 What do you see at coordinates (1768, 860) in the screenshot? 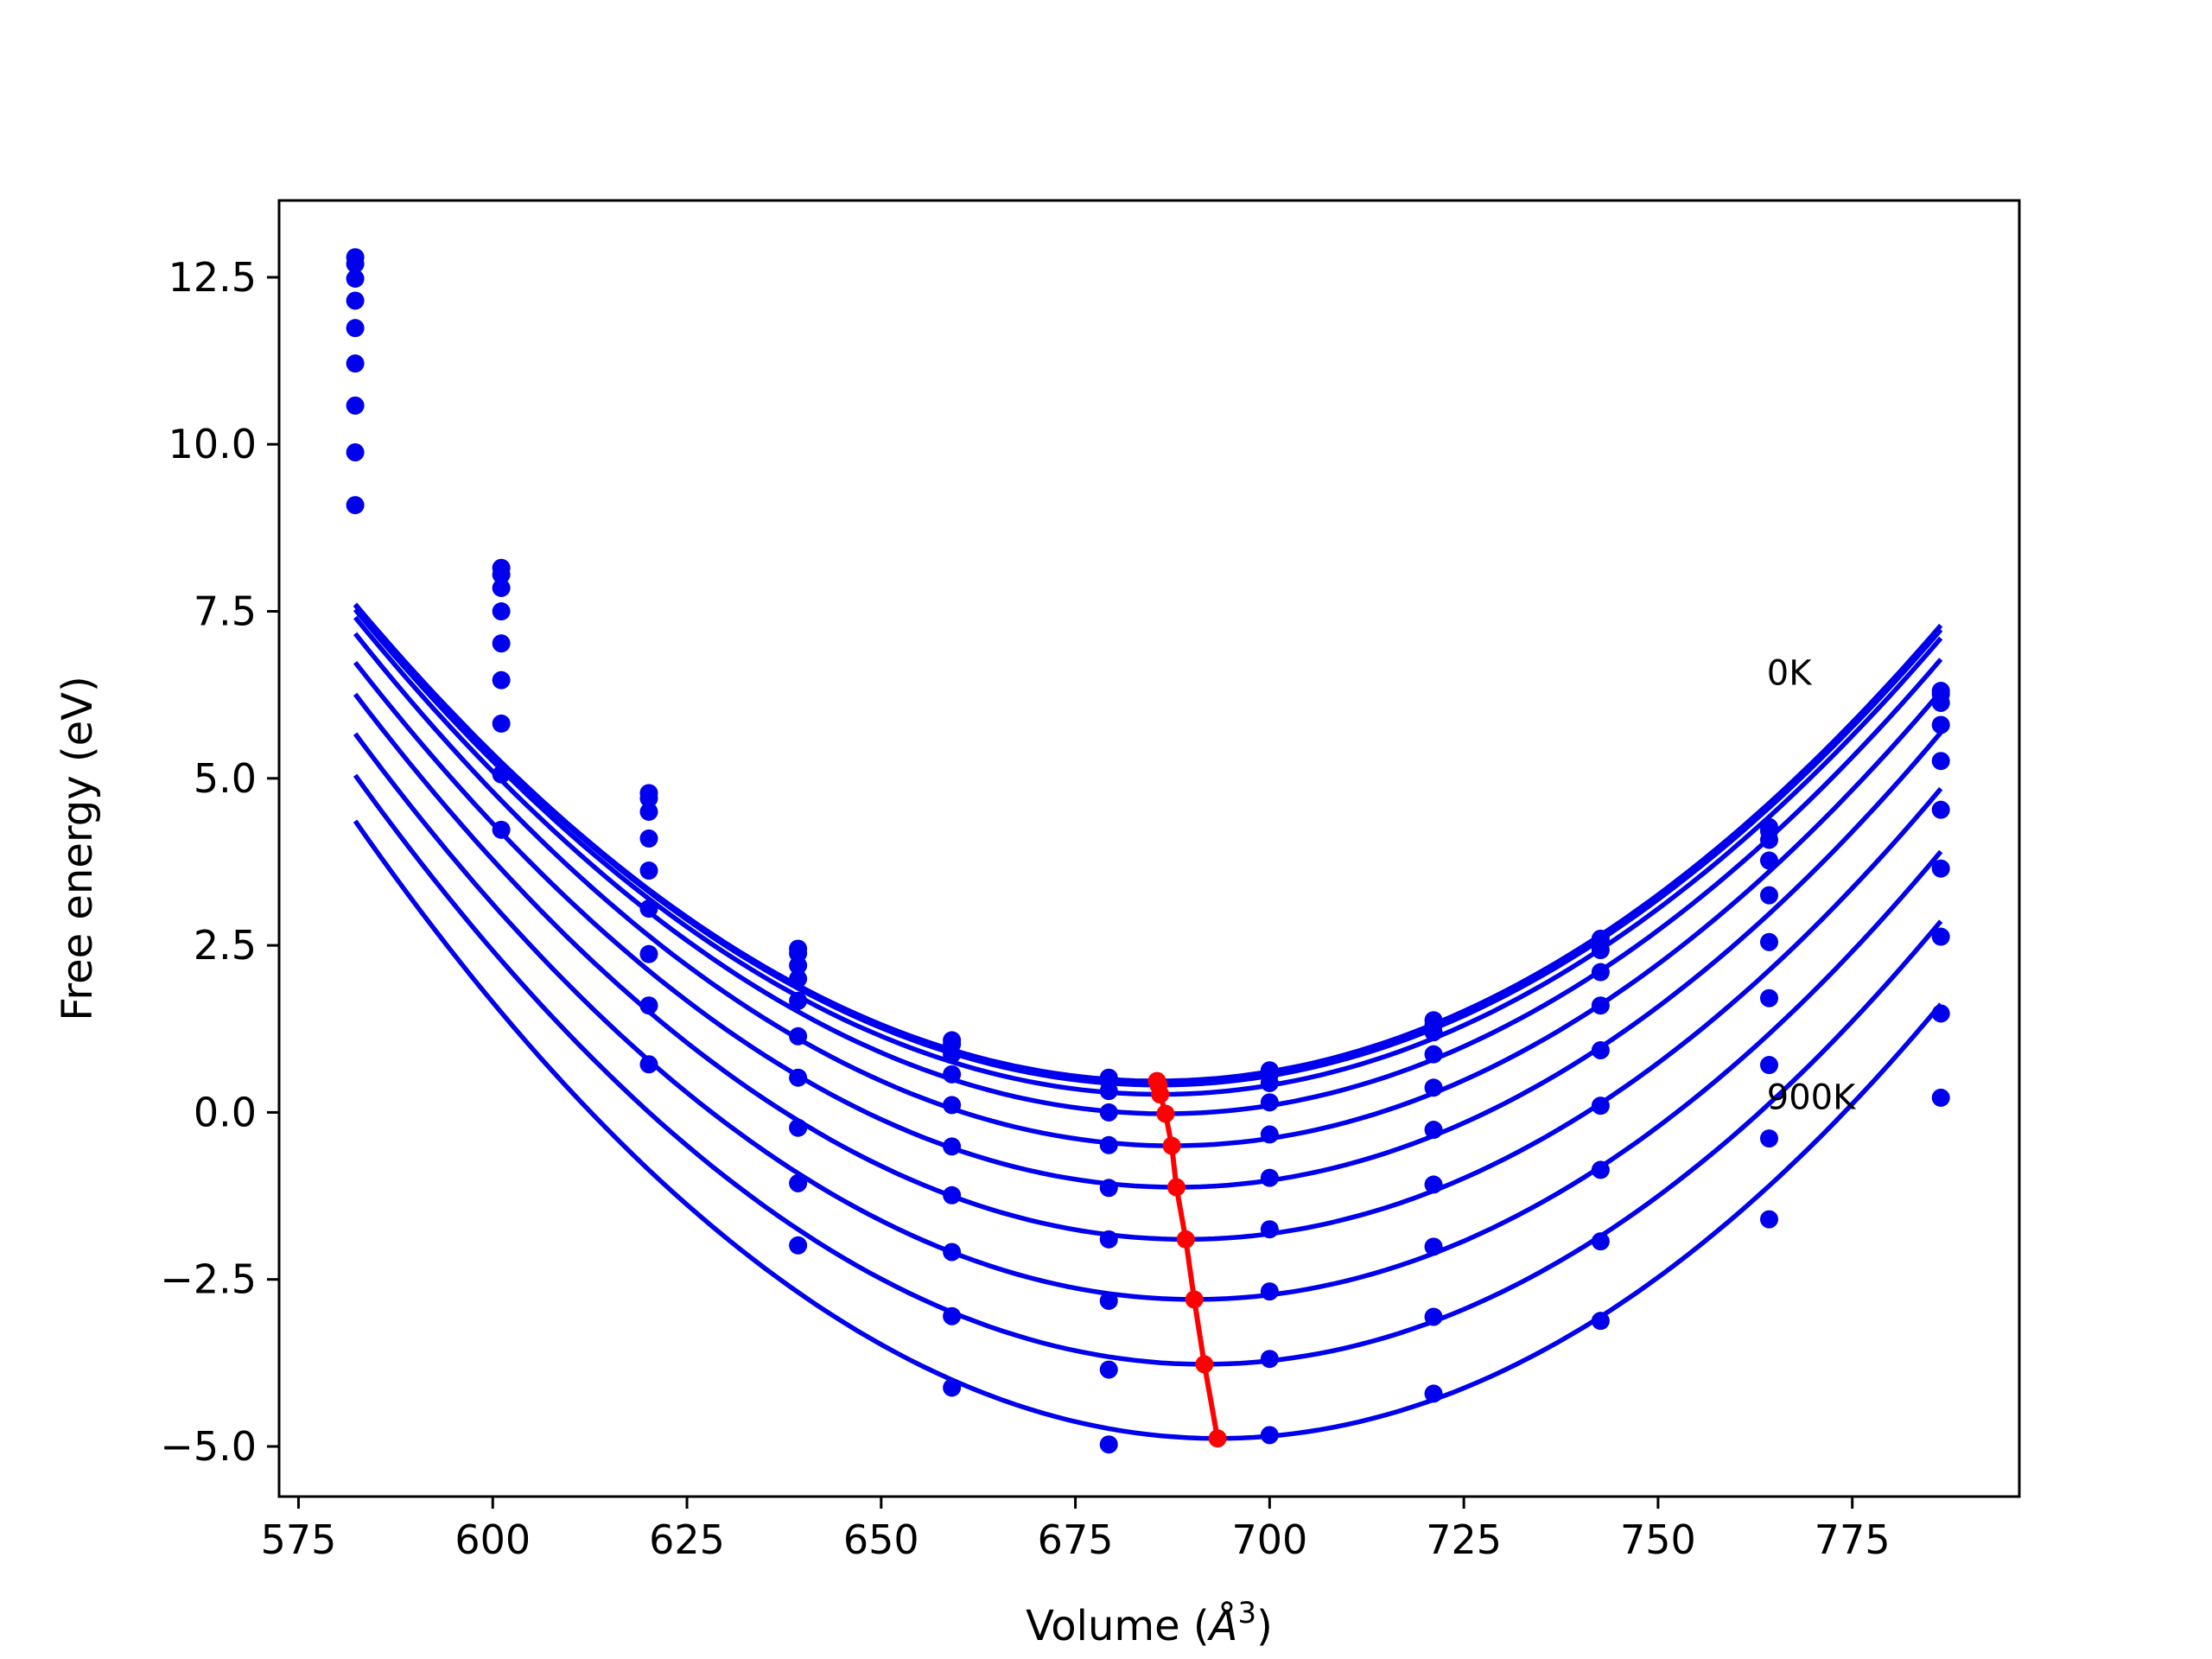
I see `data-point-s3-p9` at bounding box center [1768, 860].